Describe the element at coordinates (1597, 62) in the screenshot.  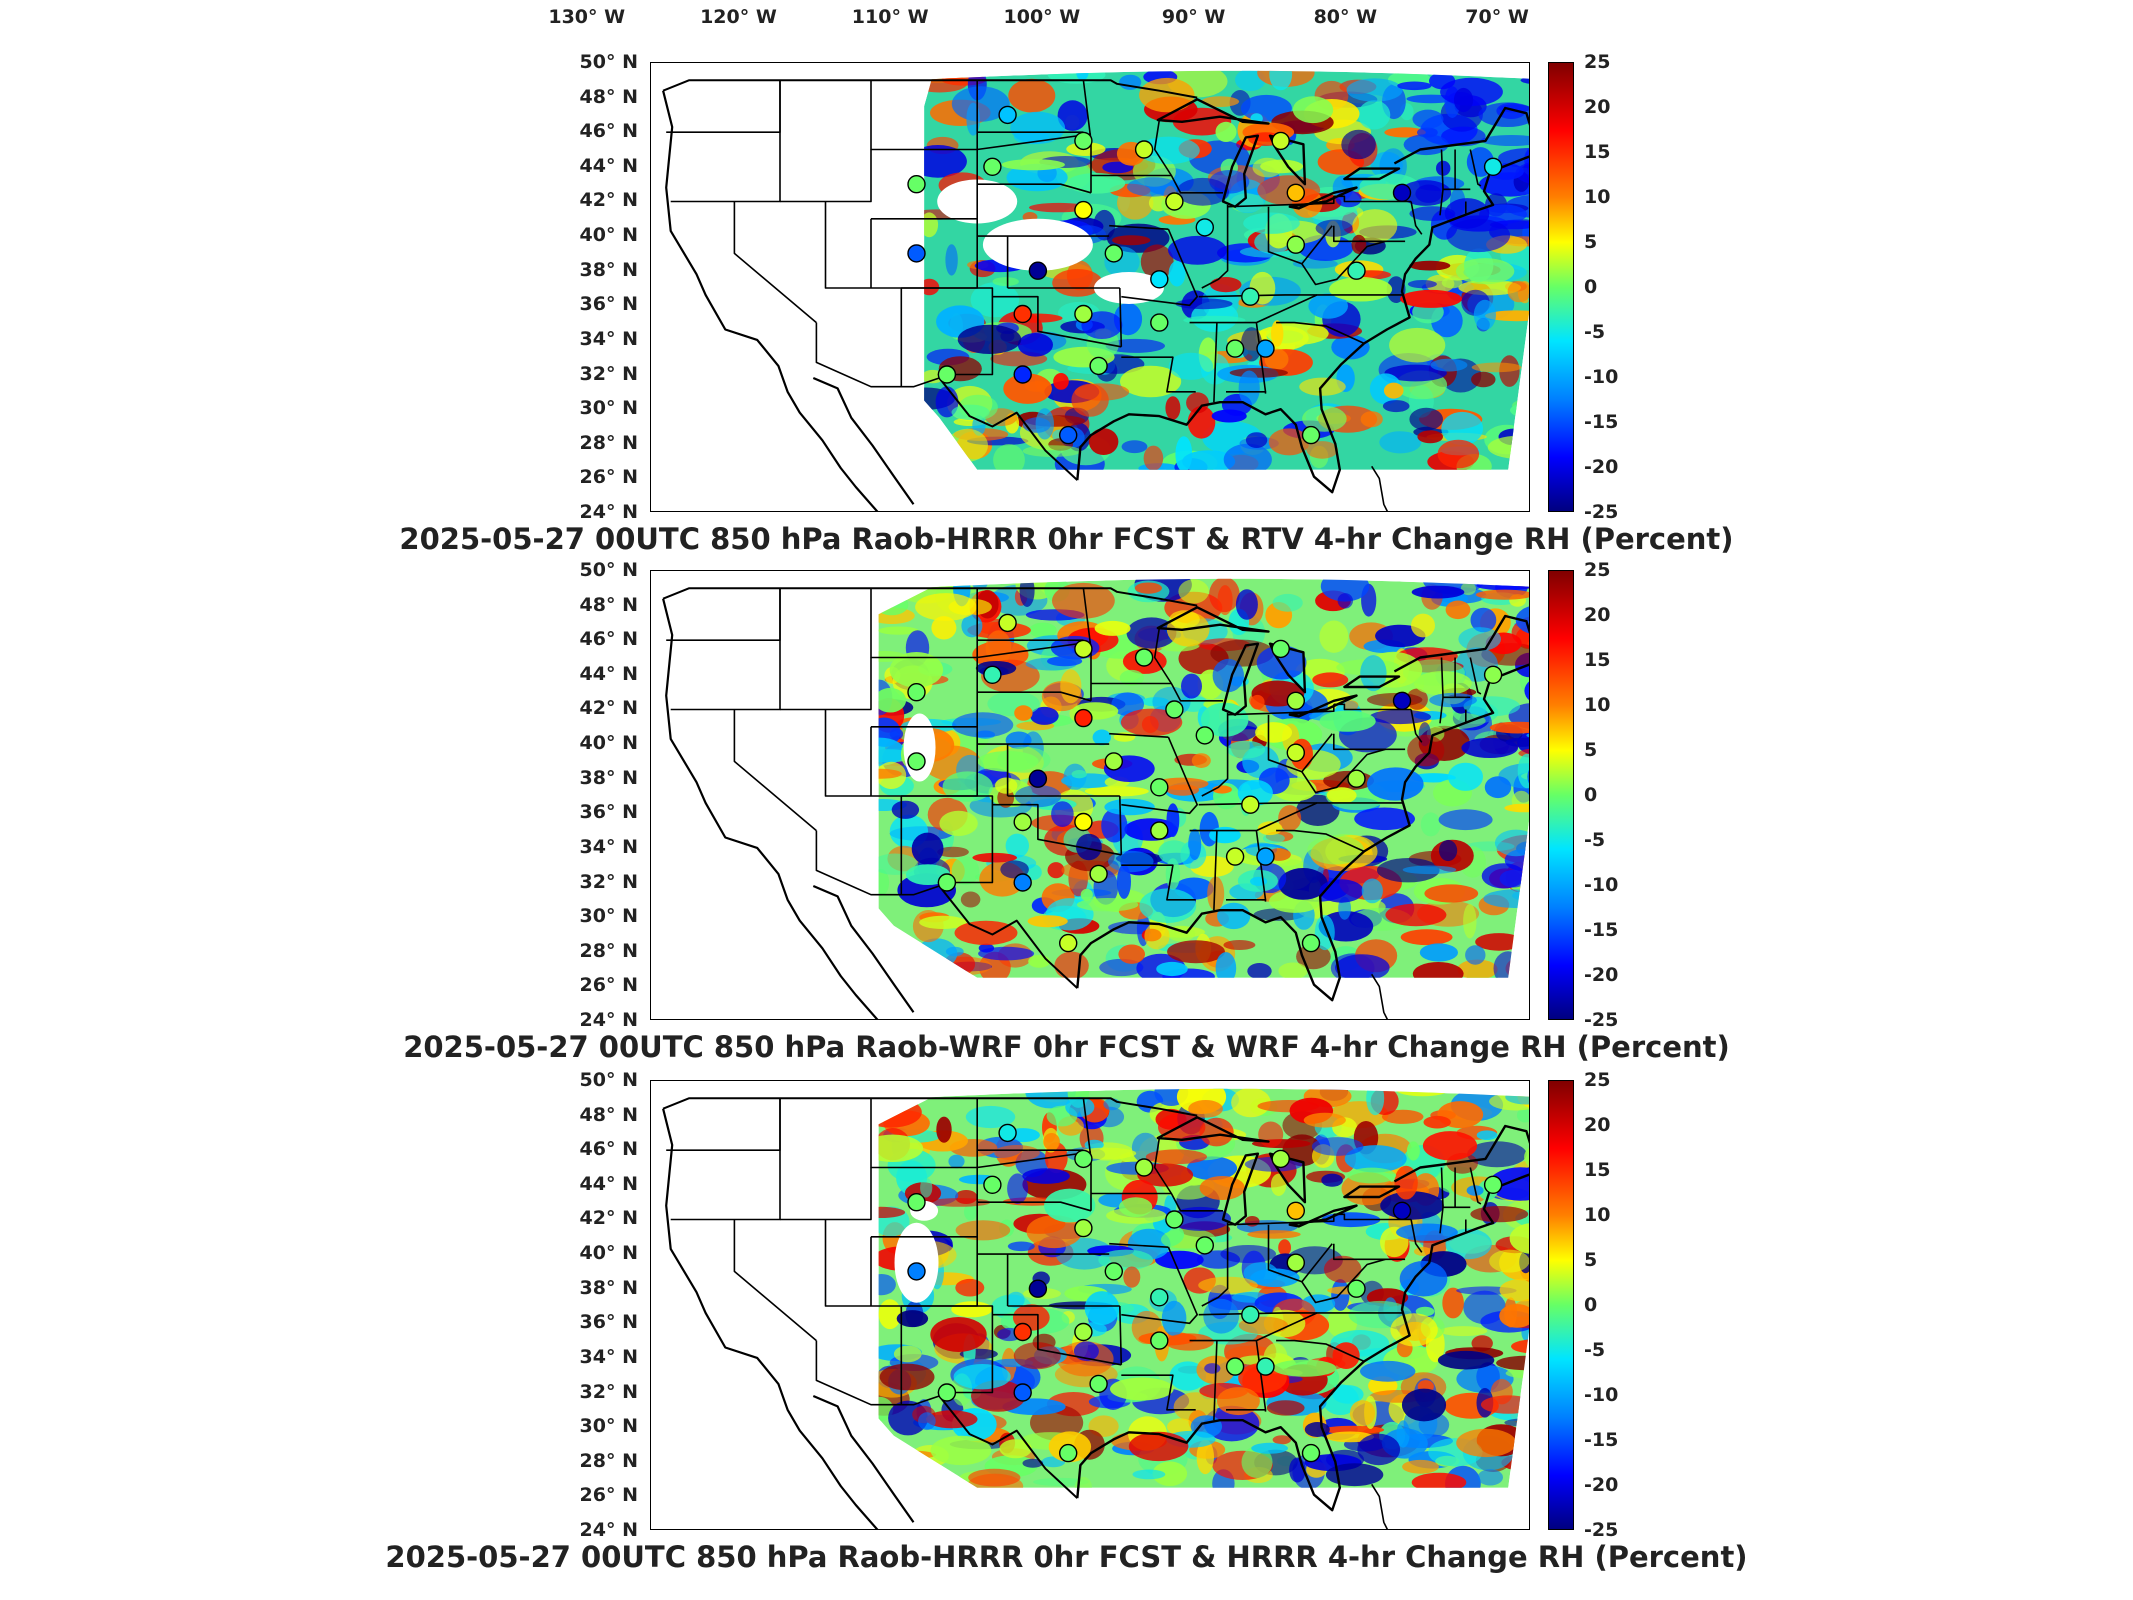
I see `colorbar-tick-label: 25` at that location.